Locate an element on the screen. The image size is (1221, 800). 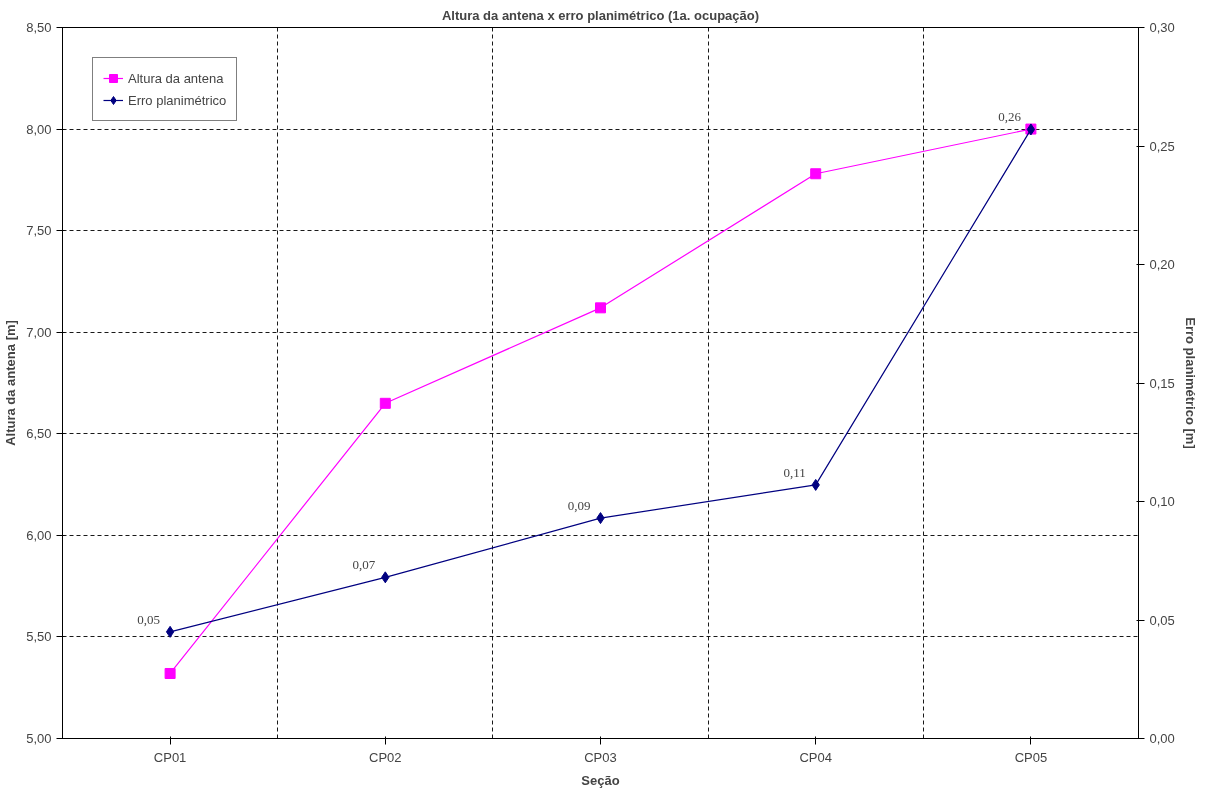
data-label: 0,07 is located at coordinates (364, 565).